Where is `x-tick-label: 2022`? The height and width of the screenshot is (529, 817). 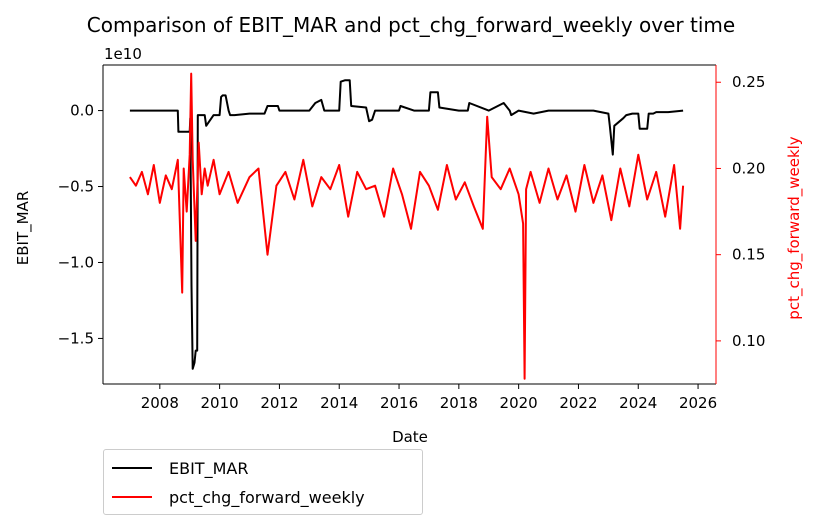
x-tick-label: 2022 is located at coordinates (578, 403).